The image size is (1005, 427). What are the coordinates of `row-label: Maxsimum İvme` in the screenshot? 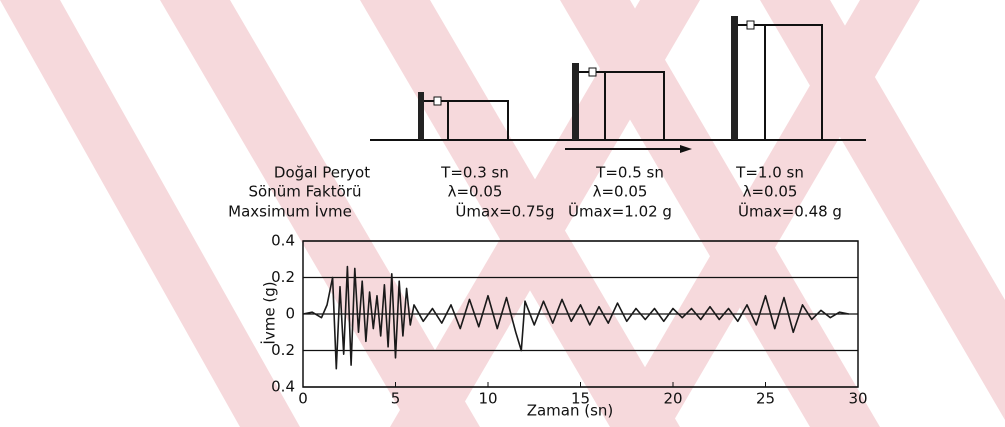 It's located at (290, 211).